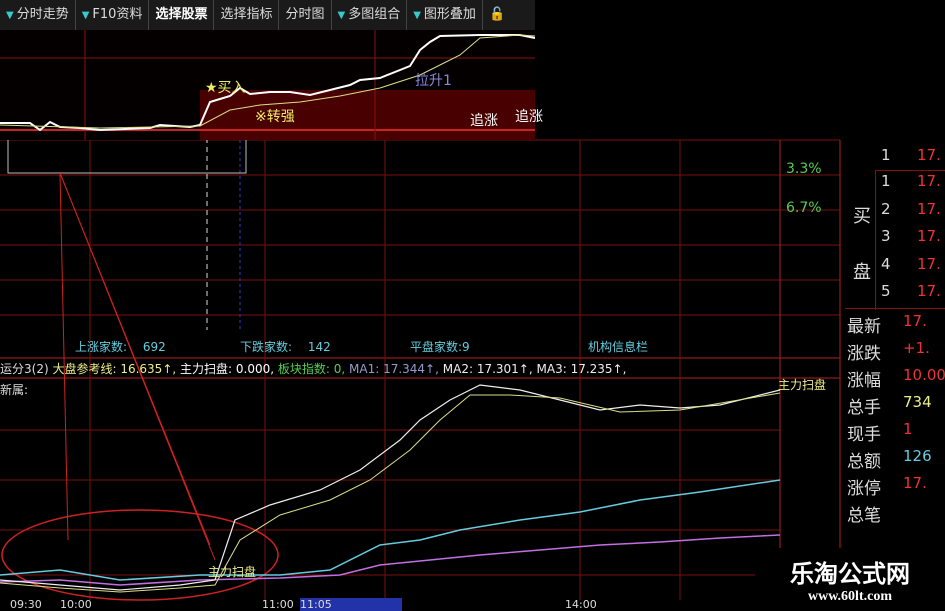 The height and width of the screenshot is (611, 945). I want to click on flat-count-label: 平盘家数:, so click(436, 347).